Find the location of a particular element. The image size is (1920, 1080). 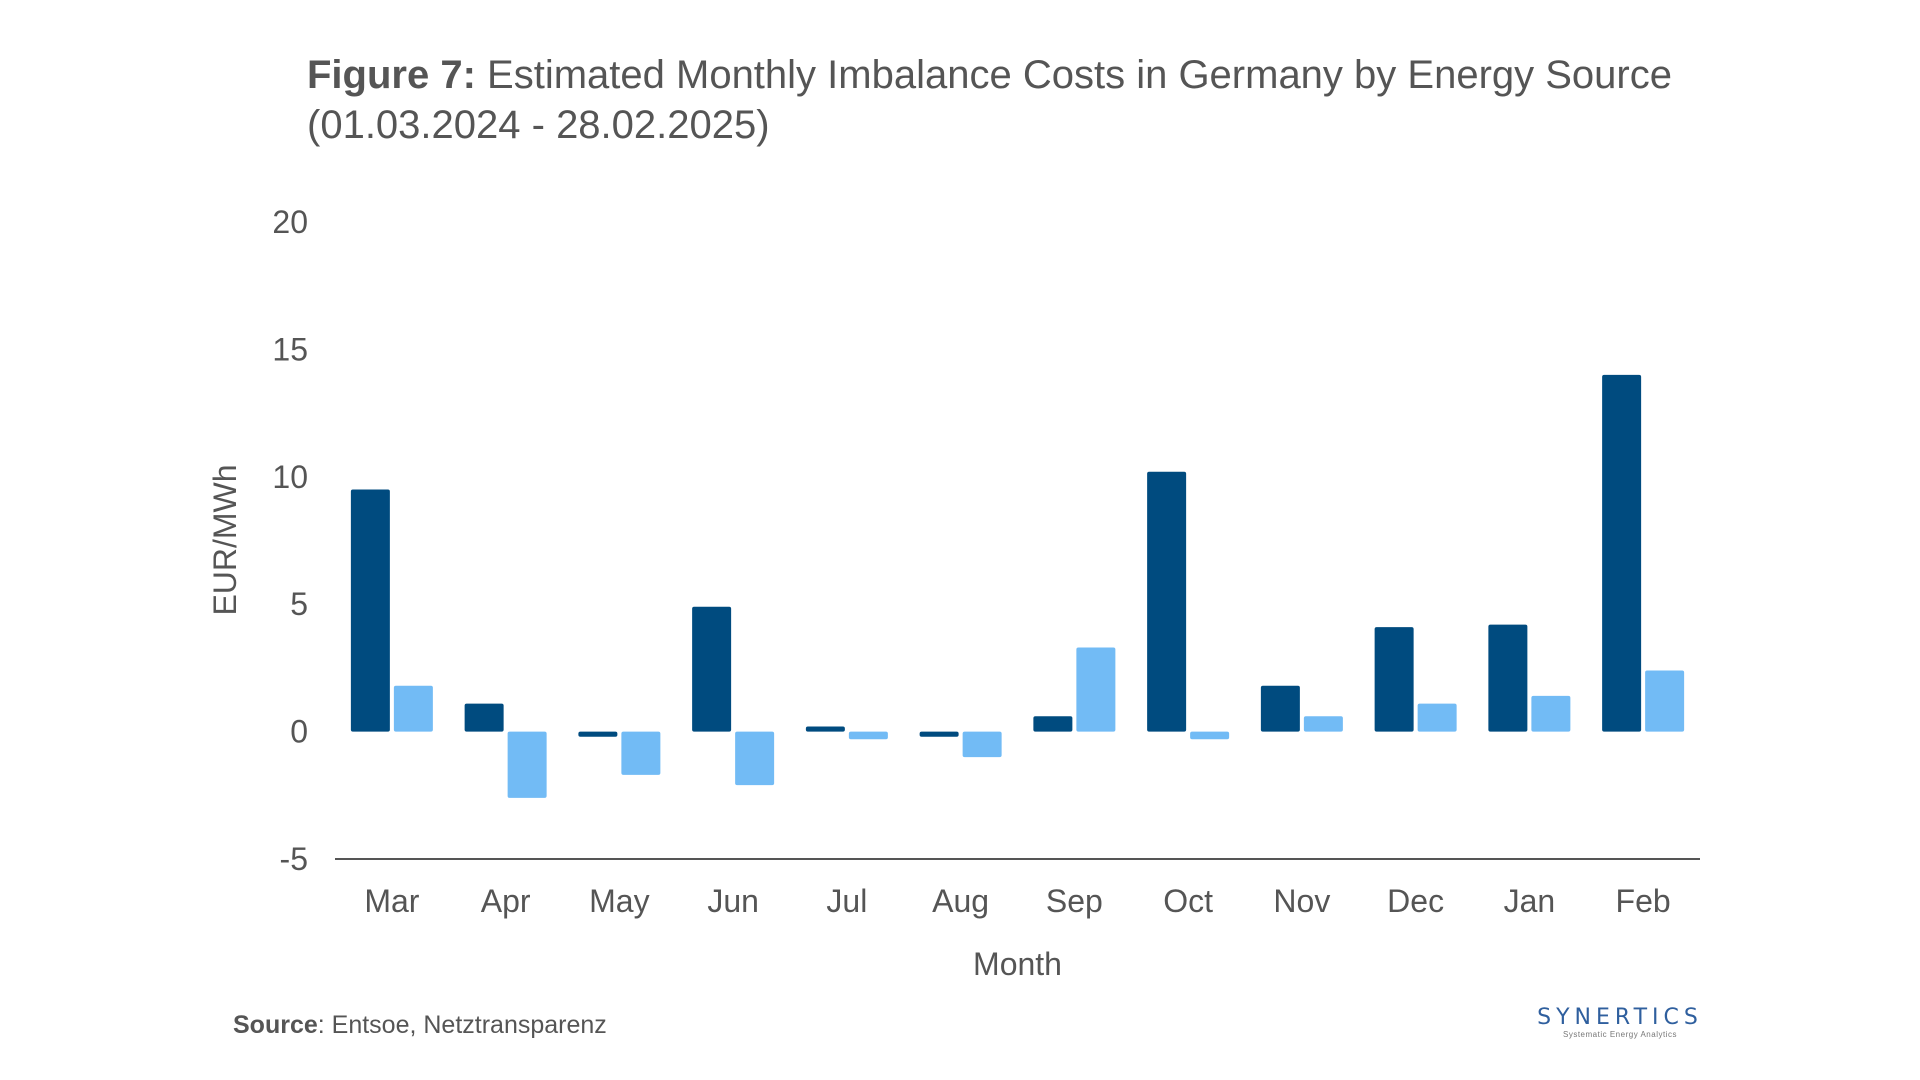

x-tick-label: Mar is located at coordinates (391, 901).